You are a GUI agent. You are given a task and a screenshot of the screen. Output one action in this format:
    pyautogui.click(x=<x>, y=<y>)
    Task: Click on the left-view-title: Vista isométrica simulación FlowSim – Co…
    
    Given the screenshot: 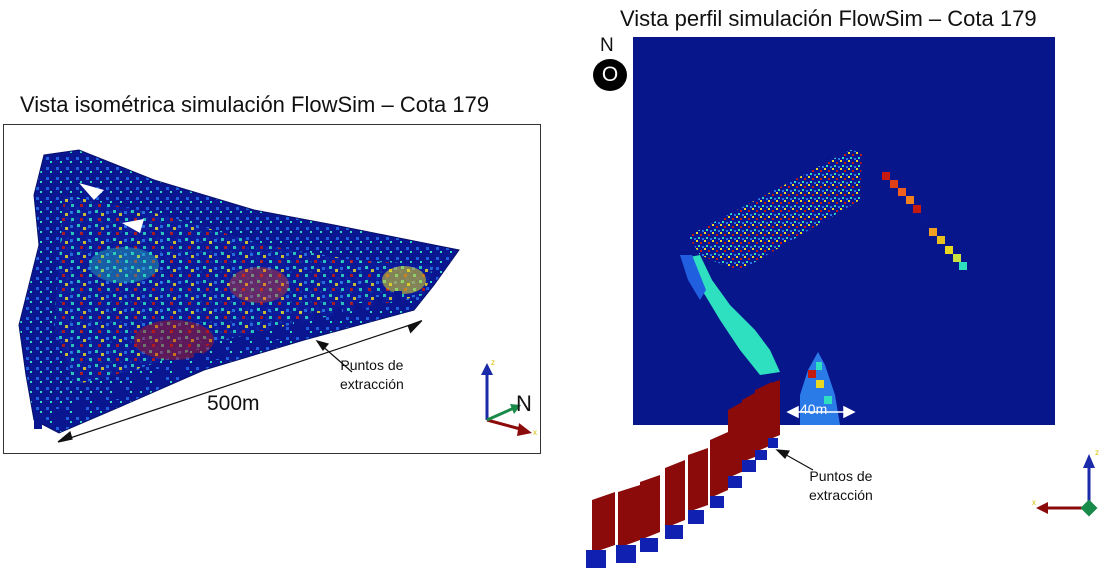 What is the action you would take?
    pyautogui.click(x=255, y=104)
    